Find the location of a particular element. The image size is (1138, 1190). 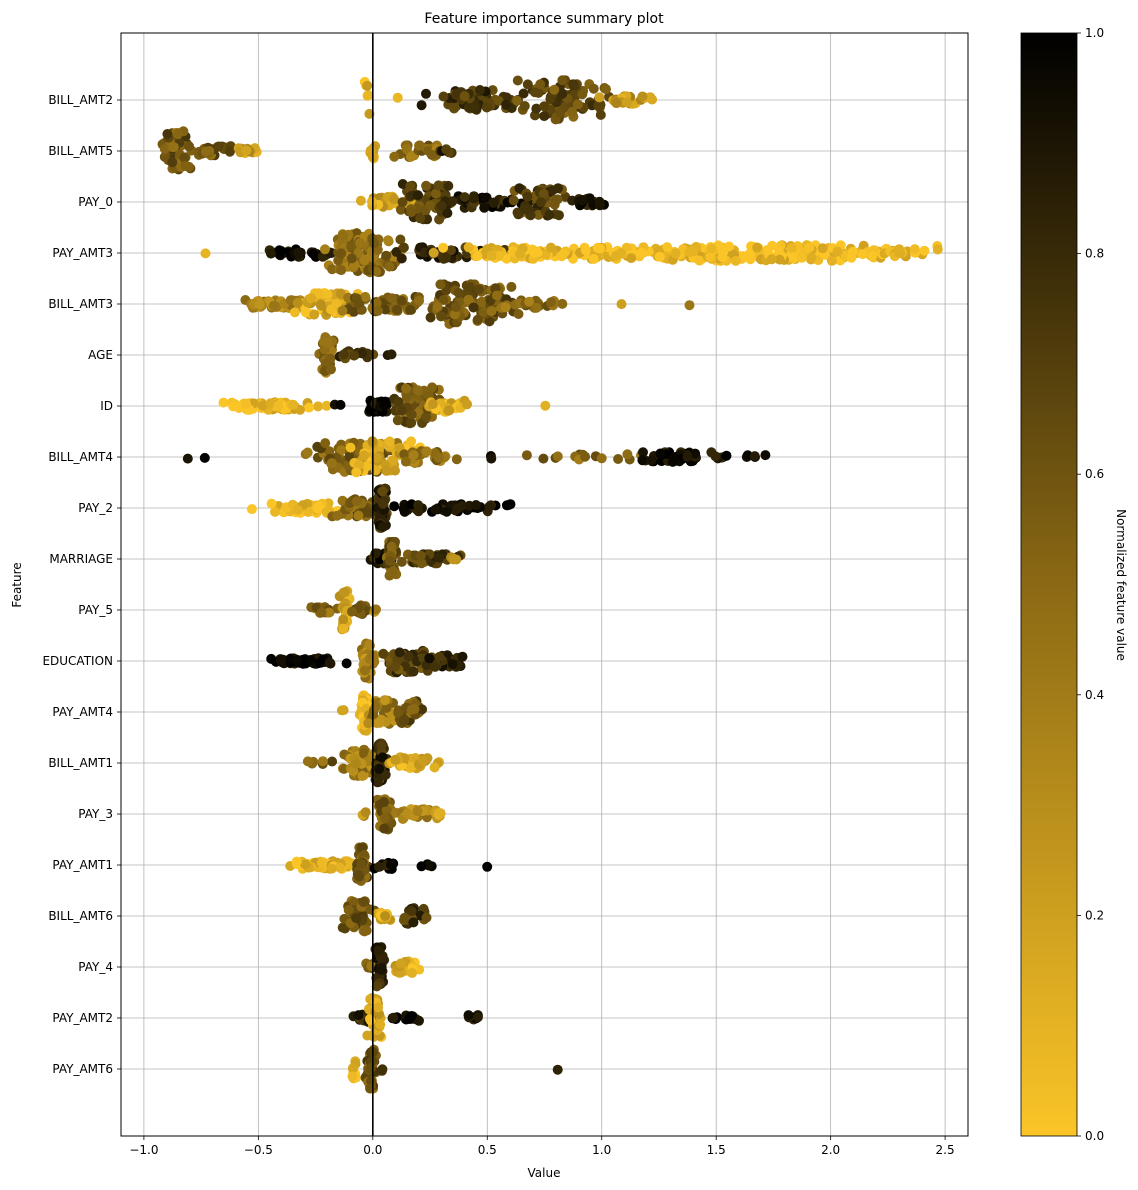

colorbar-tick-label: 0.4 is located at coordinates (1094, 695).